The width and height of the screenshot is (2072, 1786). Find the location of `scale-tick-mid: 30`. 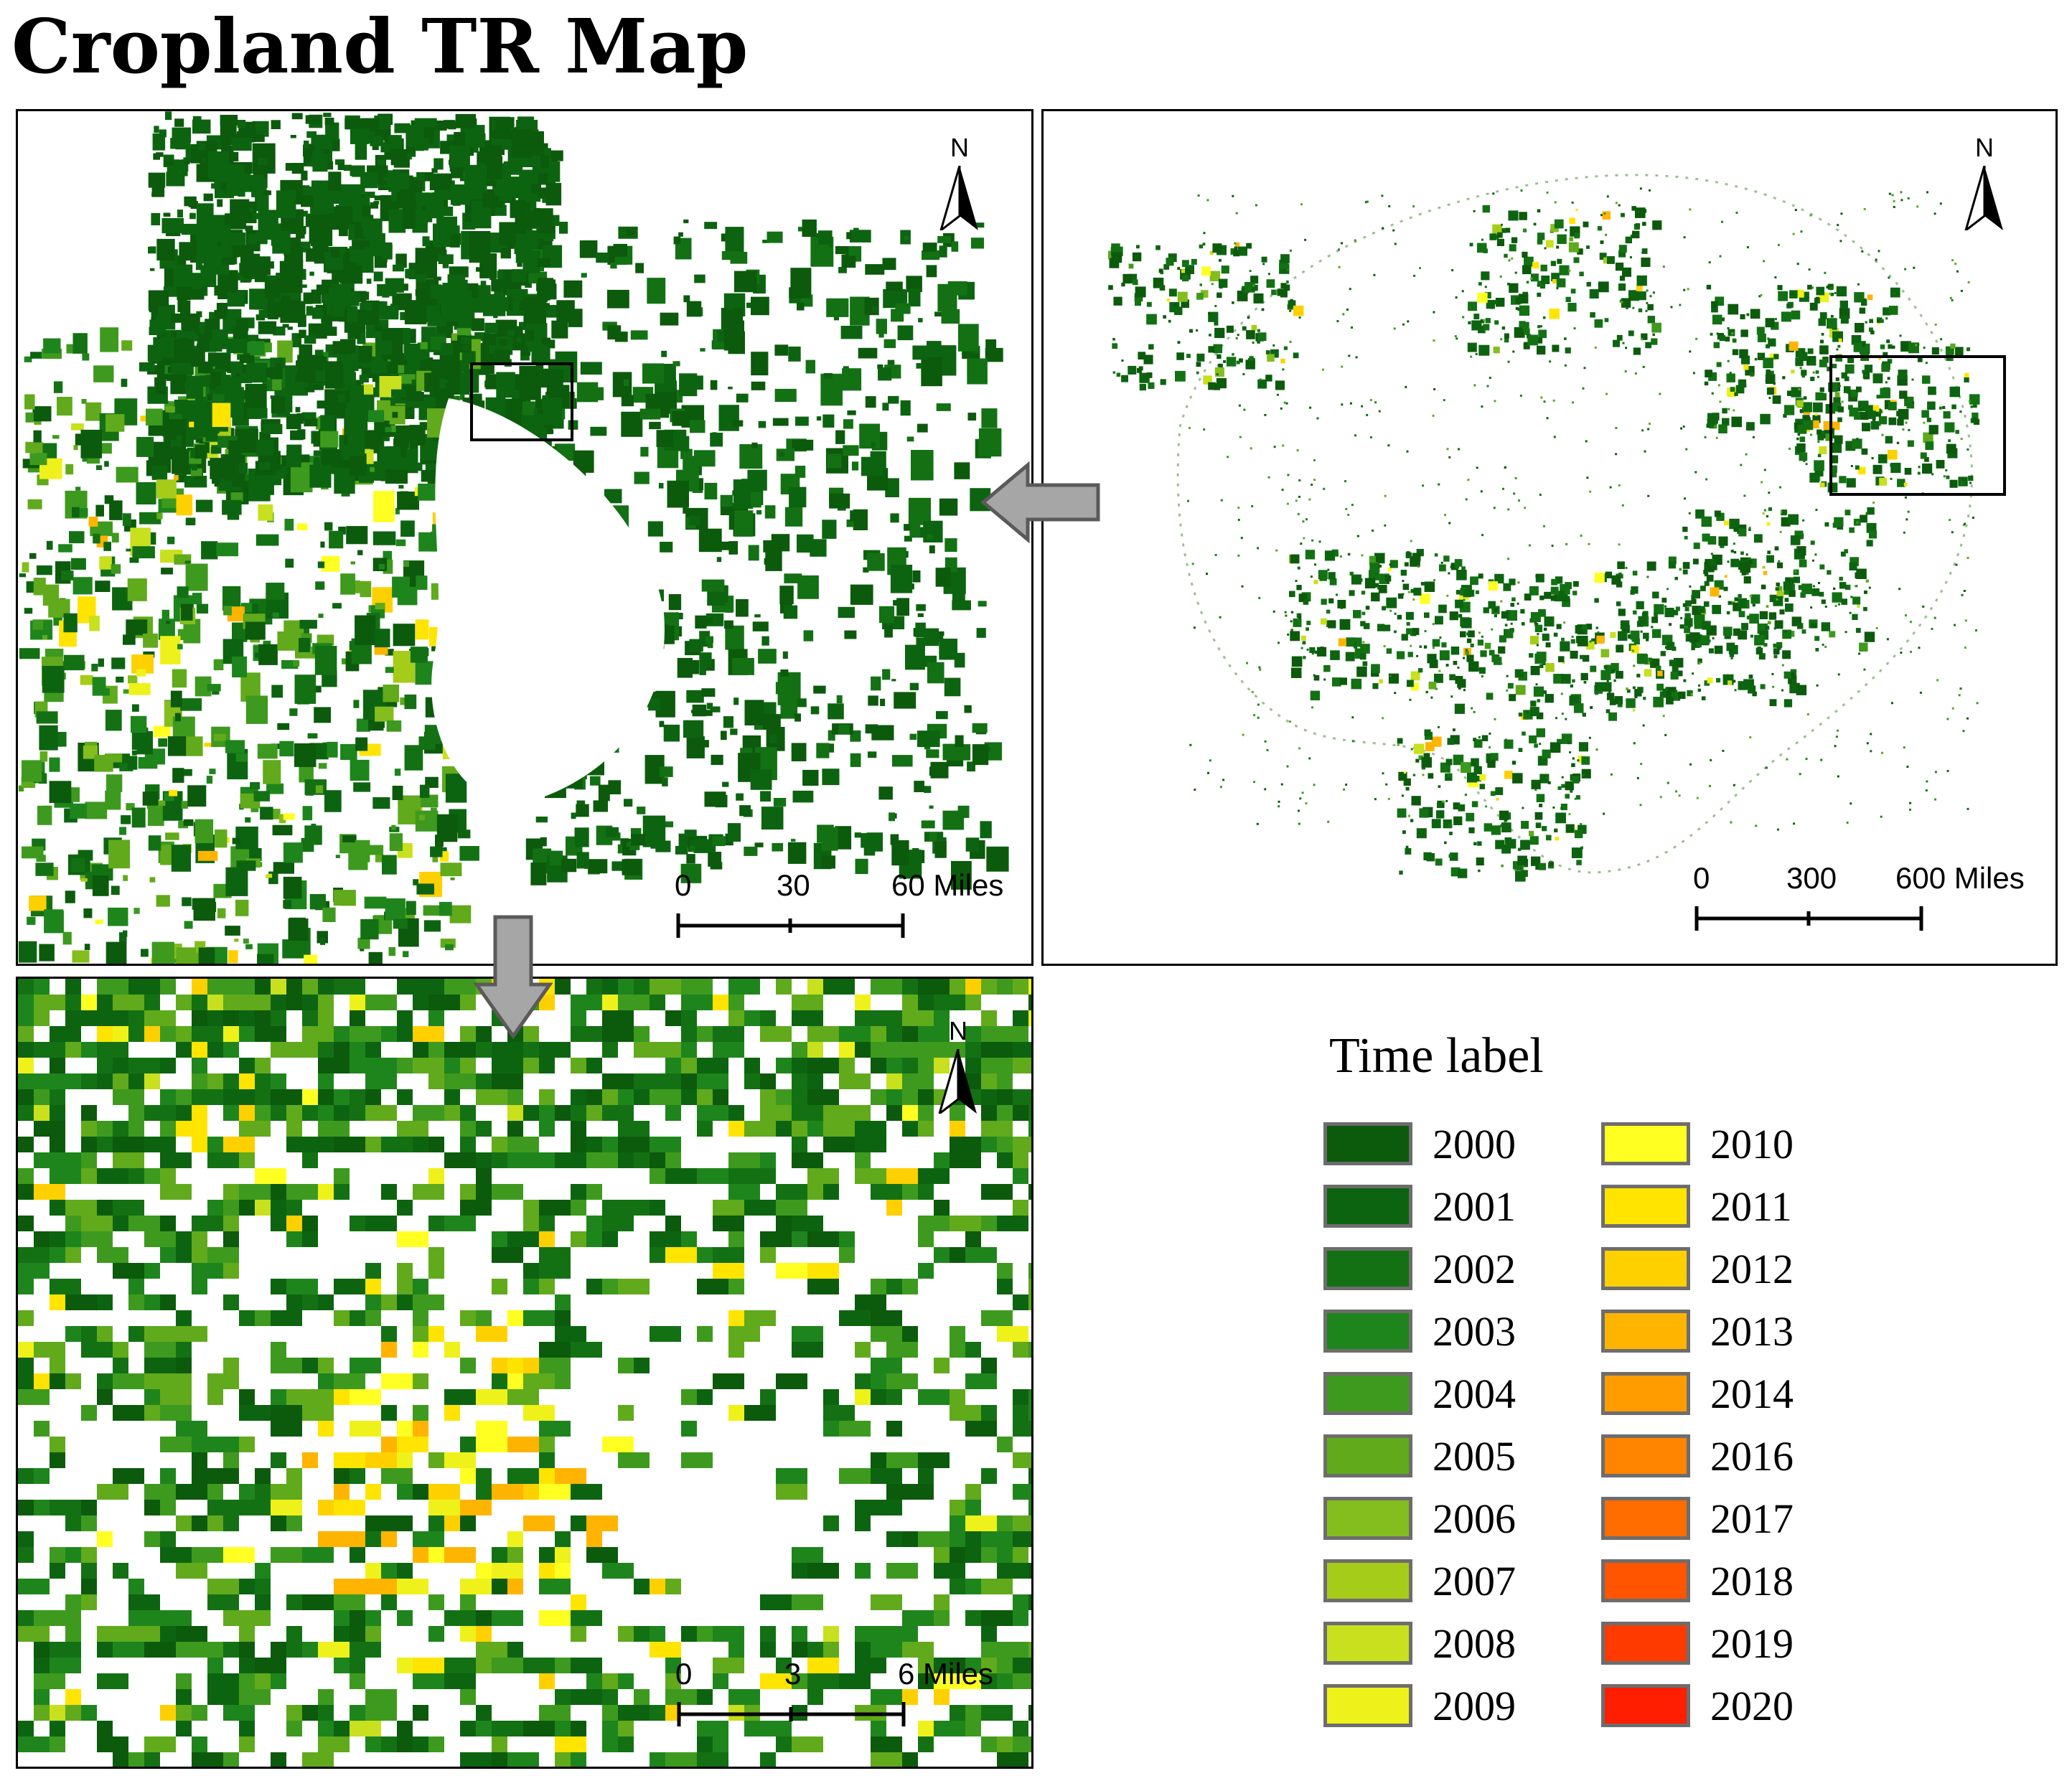

scale-tick-mid: 30 is located at coordinates (793, 885).